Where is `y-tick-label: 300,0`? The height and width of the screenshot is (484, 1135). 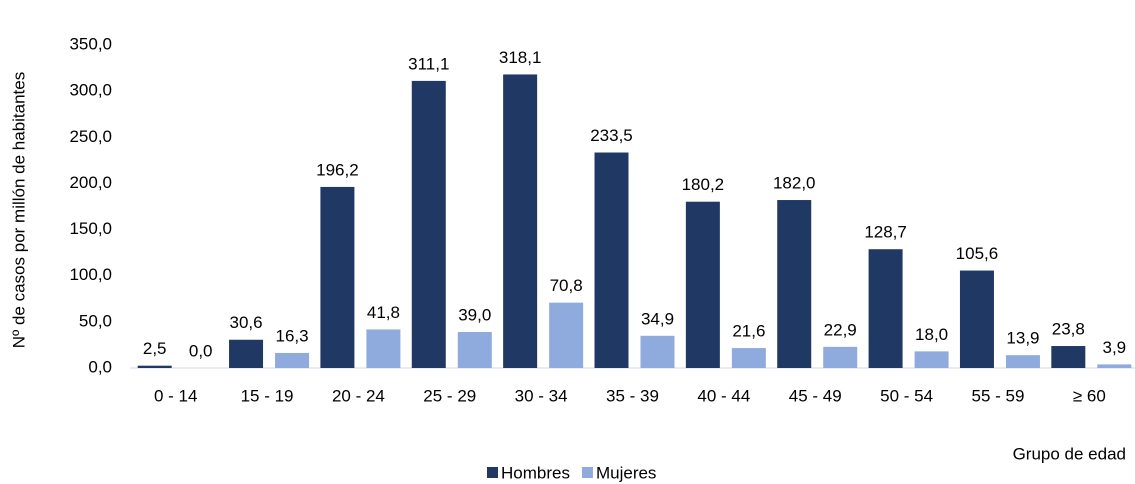
y-tick-label: 300,0 is located at coordinates (90, 90).